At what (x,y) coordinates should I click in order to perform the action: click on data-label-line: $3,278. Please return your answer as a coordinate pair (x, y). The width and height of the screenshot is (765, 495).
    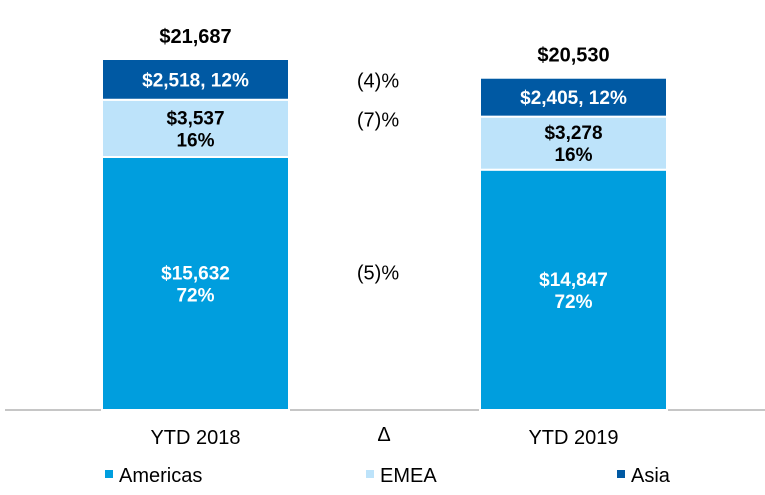
    Looking at the image, I should click on (573, 133).